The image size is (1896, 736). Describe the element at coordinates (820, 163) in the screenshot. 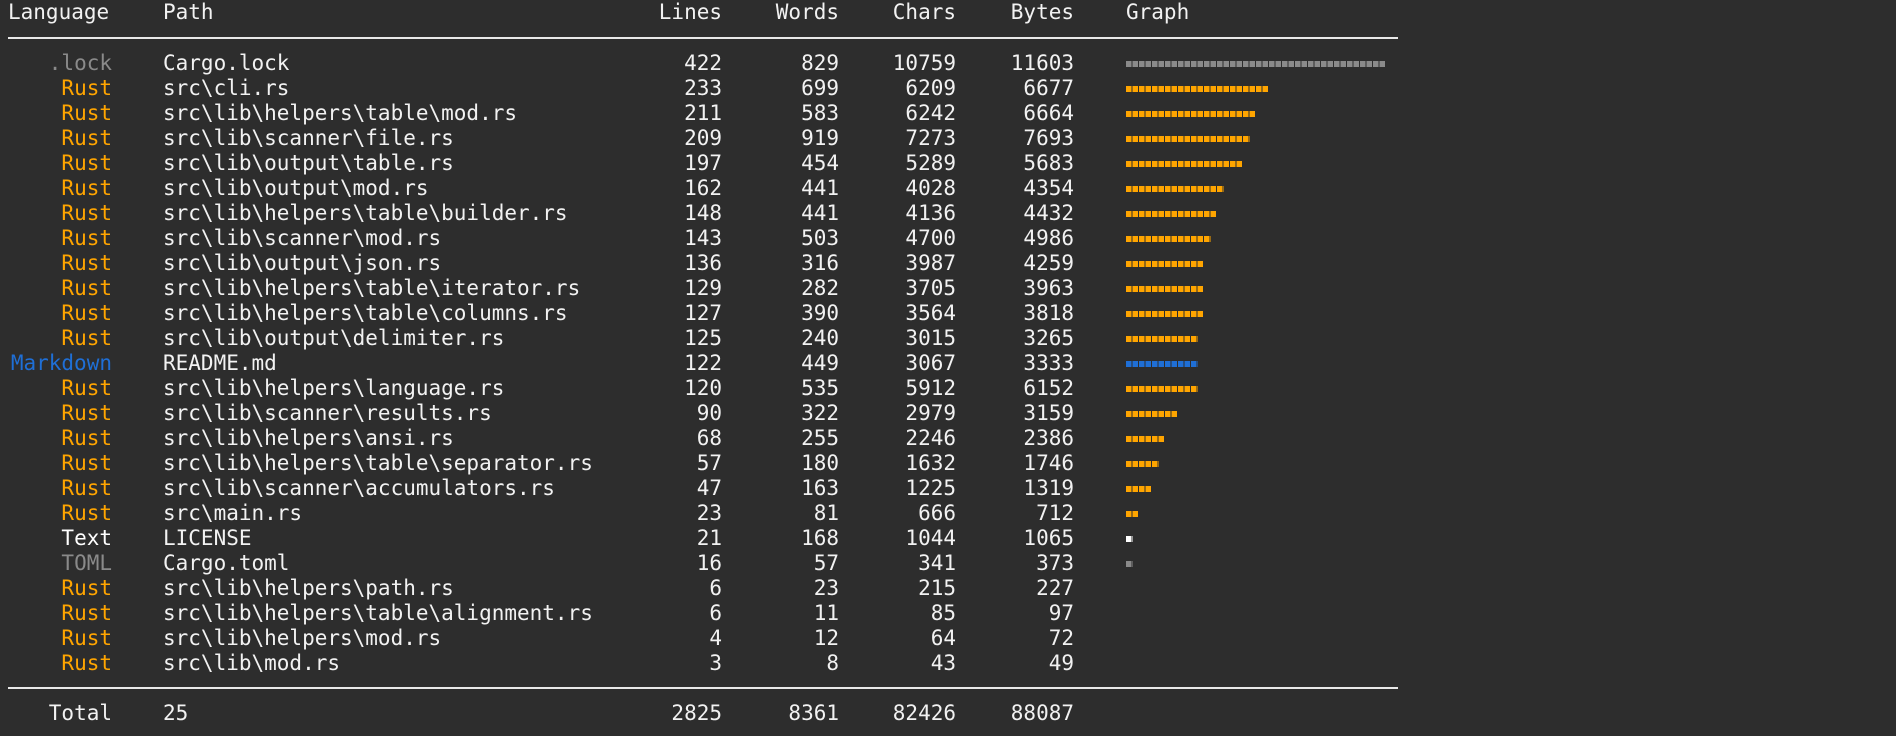

I see `words: 454` at that location.